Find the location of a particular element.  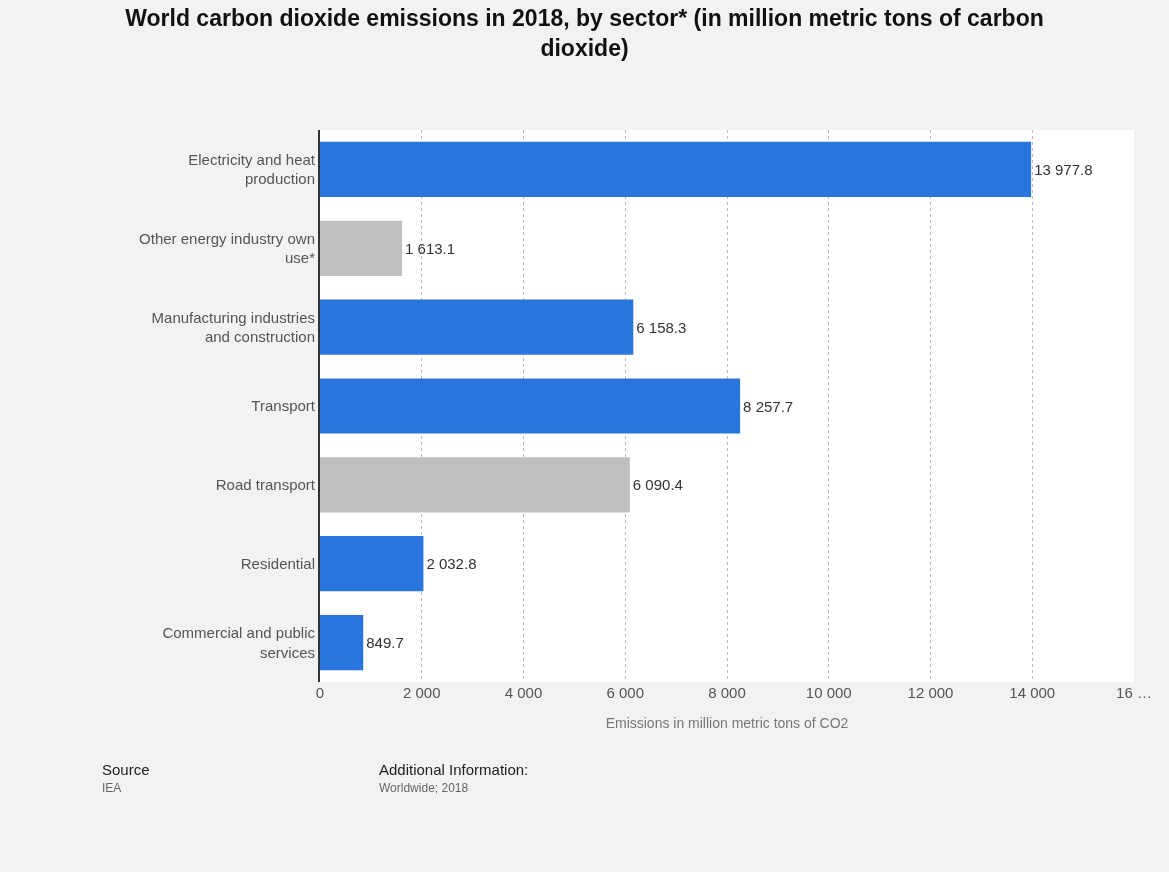

data-label: 849.7 is located at coordinates (385, 643).